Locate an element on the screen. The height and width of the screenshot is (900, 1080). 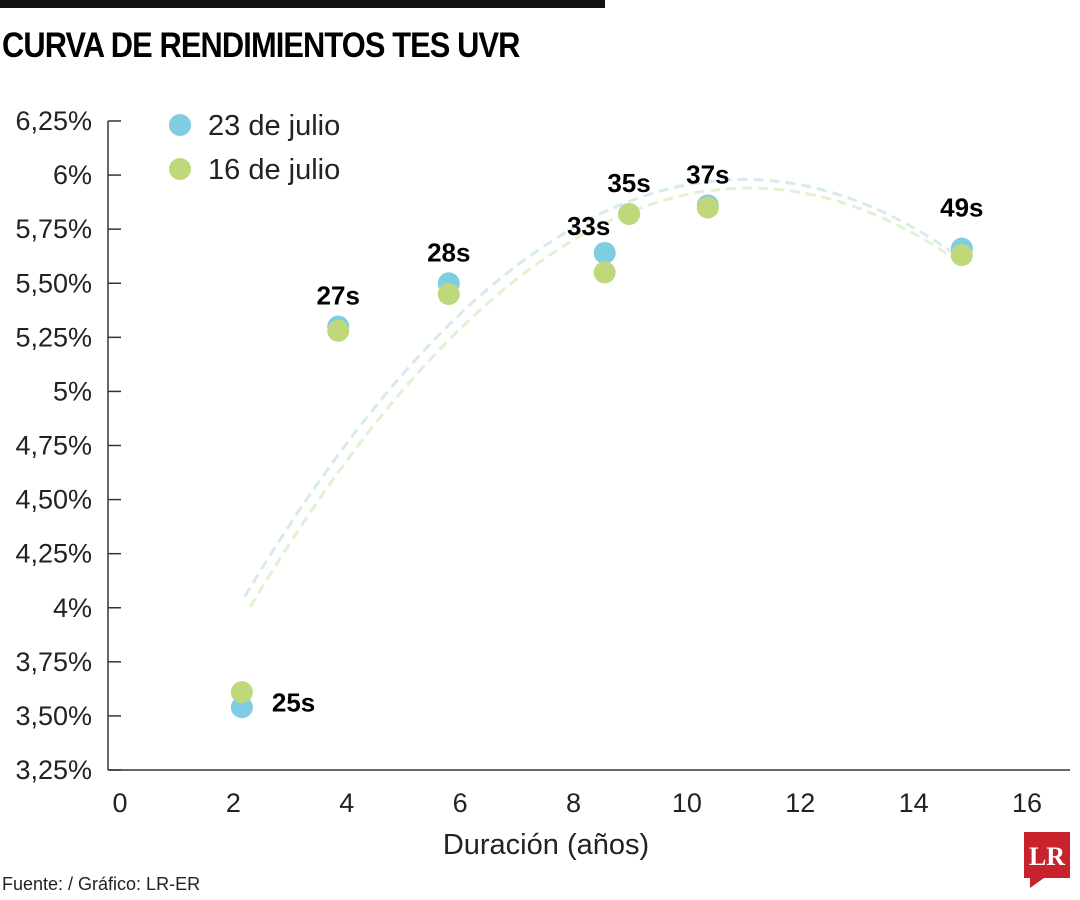
y-tick-label: 5,50% is located at coordinates (53, 283).